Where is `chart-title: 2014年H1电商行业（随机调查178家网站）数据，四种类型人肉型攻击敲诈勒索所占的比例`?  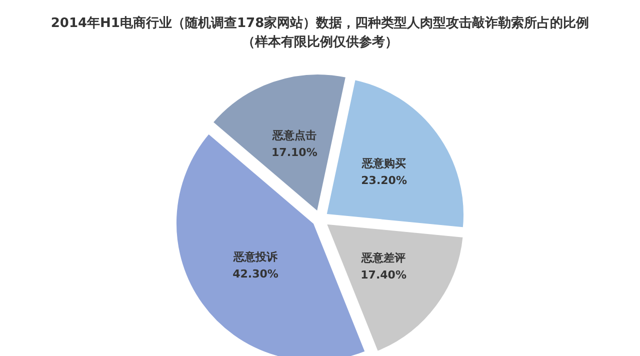 chart-title: 2014年H1电商行业（随机调查178家网站）数据，四种类型人肉型攻击敲诈勒索所占的比例 is located at coordinates (320, 23).